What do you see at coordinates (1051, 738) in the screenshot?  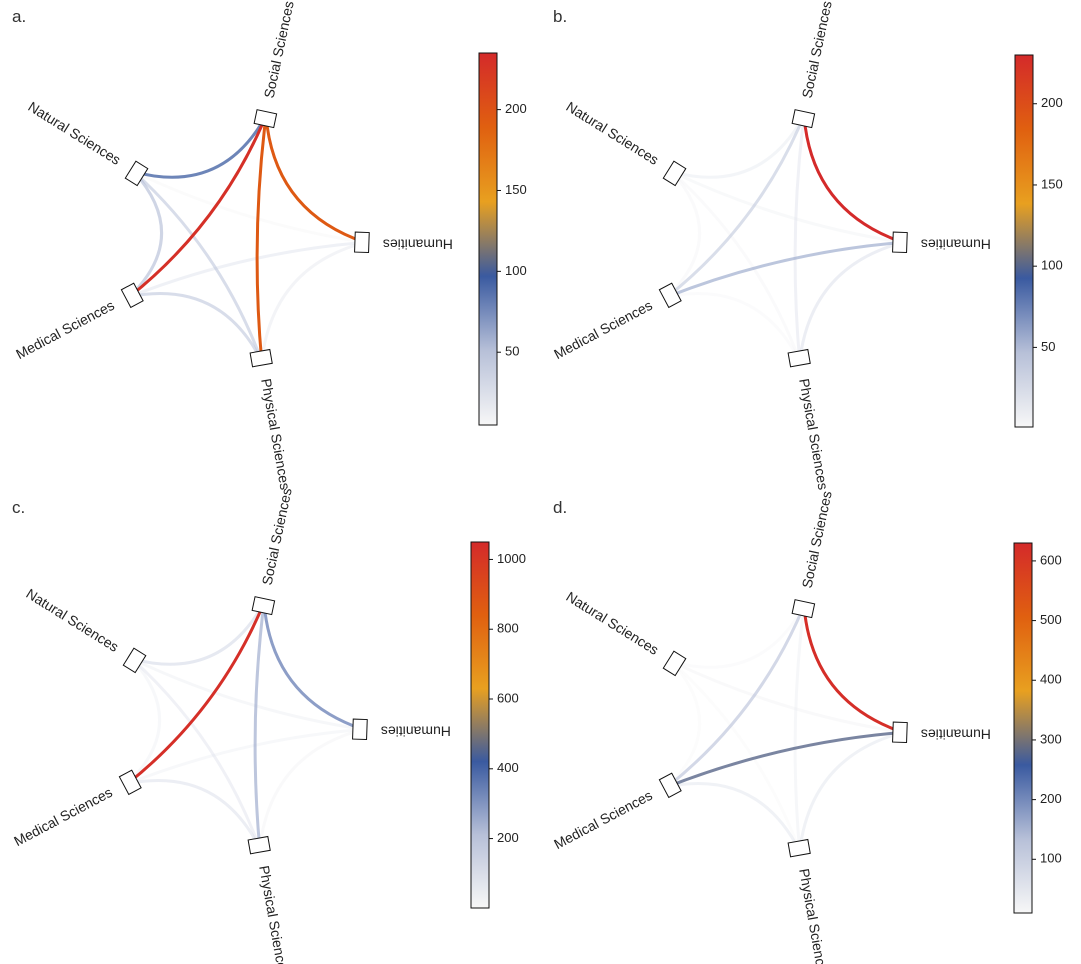 I see `colorbar-tick-label: 300` at bounding box center [1051, 738].